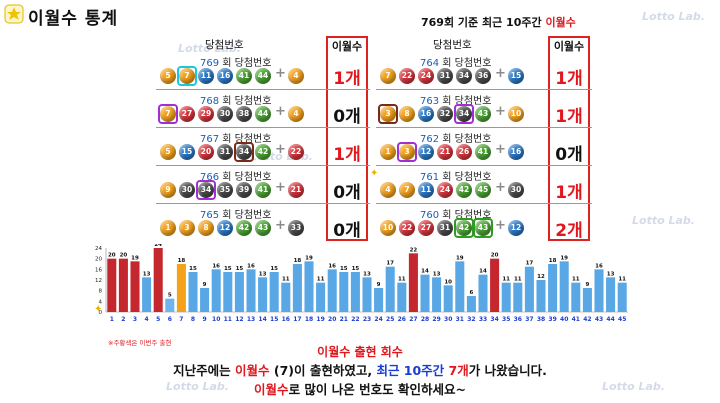 This screenshot has height=403, width=720. I want to click on summary-text: 가 나왔습니다., so click(507, 370).